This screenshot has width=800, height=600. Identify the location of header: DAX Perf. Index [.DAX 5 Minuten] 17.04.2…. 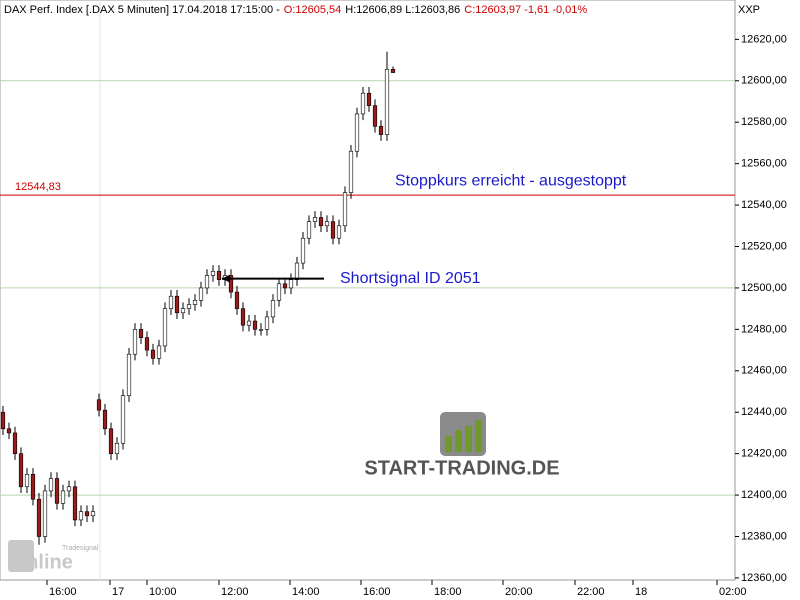
(295, 10).